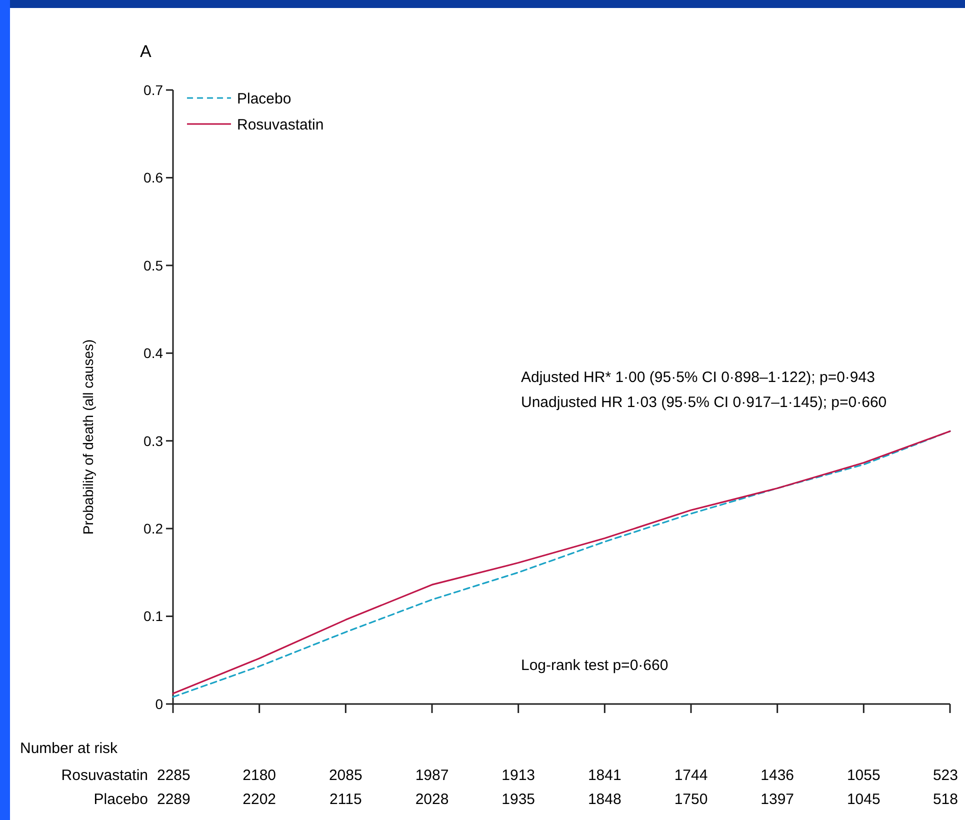 Image resolution: width=965 pixels, height=820 pixels. I want to click on text: 518, so click(945, 799).